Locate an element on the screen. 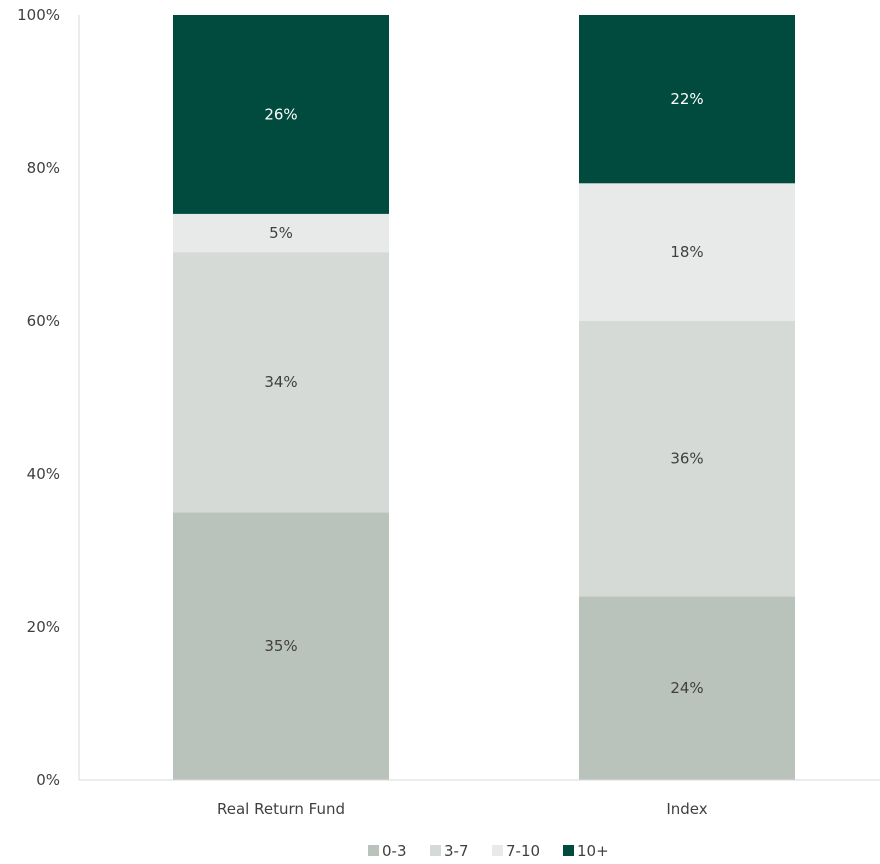 This screenshot has height=864, width=880. x-category-label: Index is located at coordinates (686, 809).